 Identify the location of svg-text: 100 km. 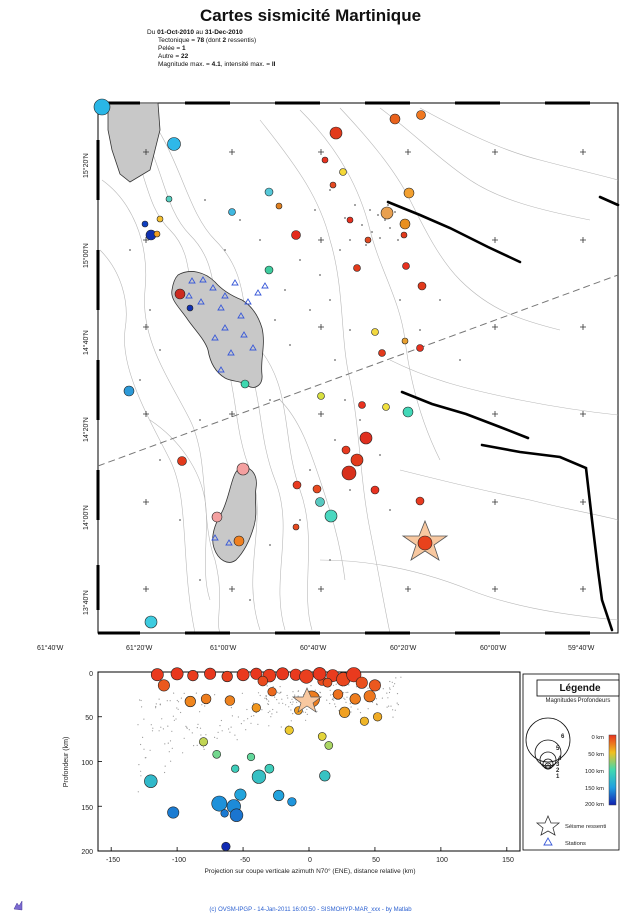
(594, 772).